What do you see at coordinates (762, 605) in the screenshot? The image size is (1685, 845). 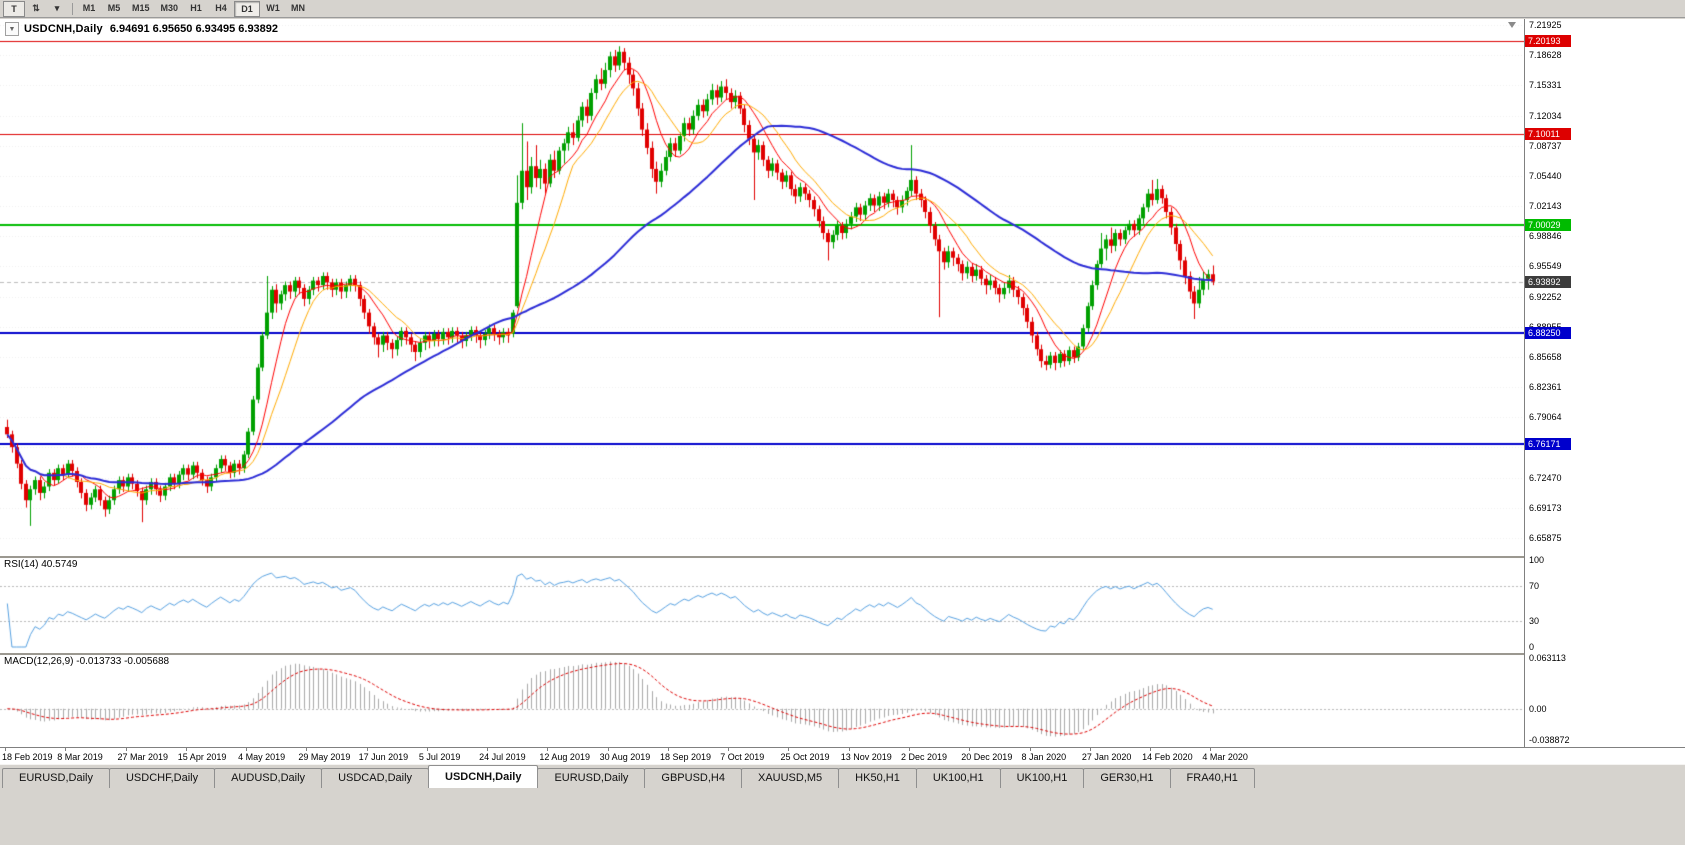 I see `rsi-canvas` at bounding box center [762, 605].